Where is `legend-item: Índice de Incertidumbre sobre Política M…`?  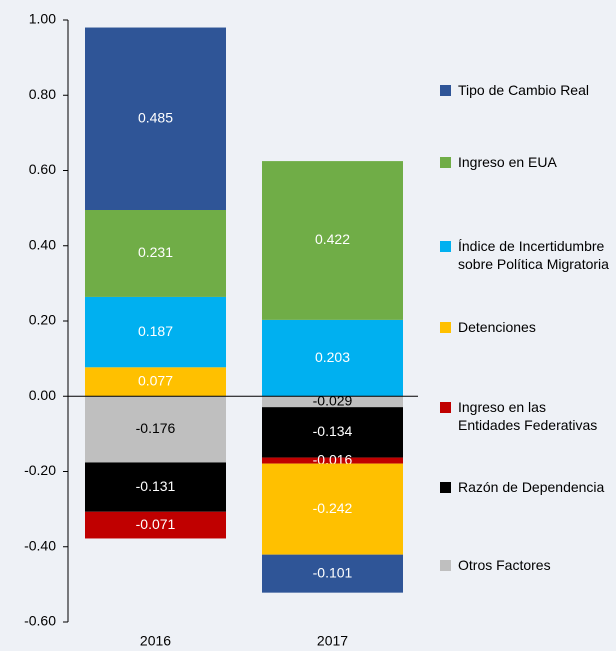
legend-item: Índice de Incertidumbre sobre Política M… is located at coordinates (526, 255).